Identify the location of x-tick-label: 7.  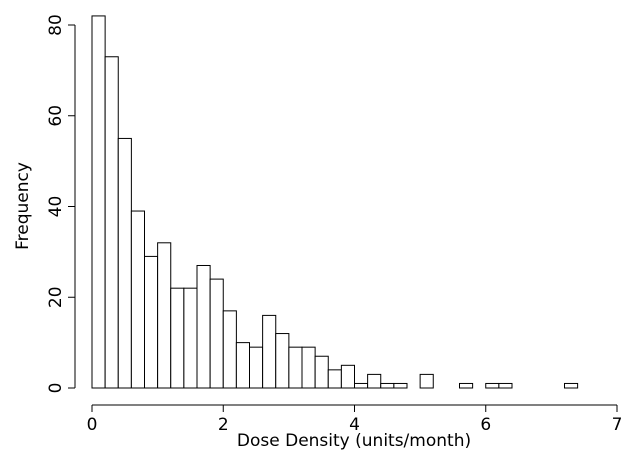
(617, 425).